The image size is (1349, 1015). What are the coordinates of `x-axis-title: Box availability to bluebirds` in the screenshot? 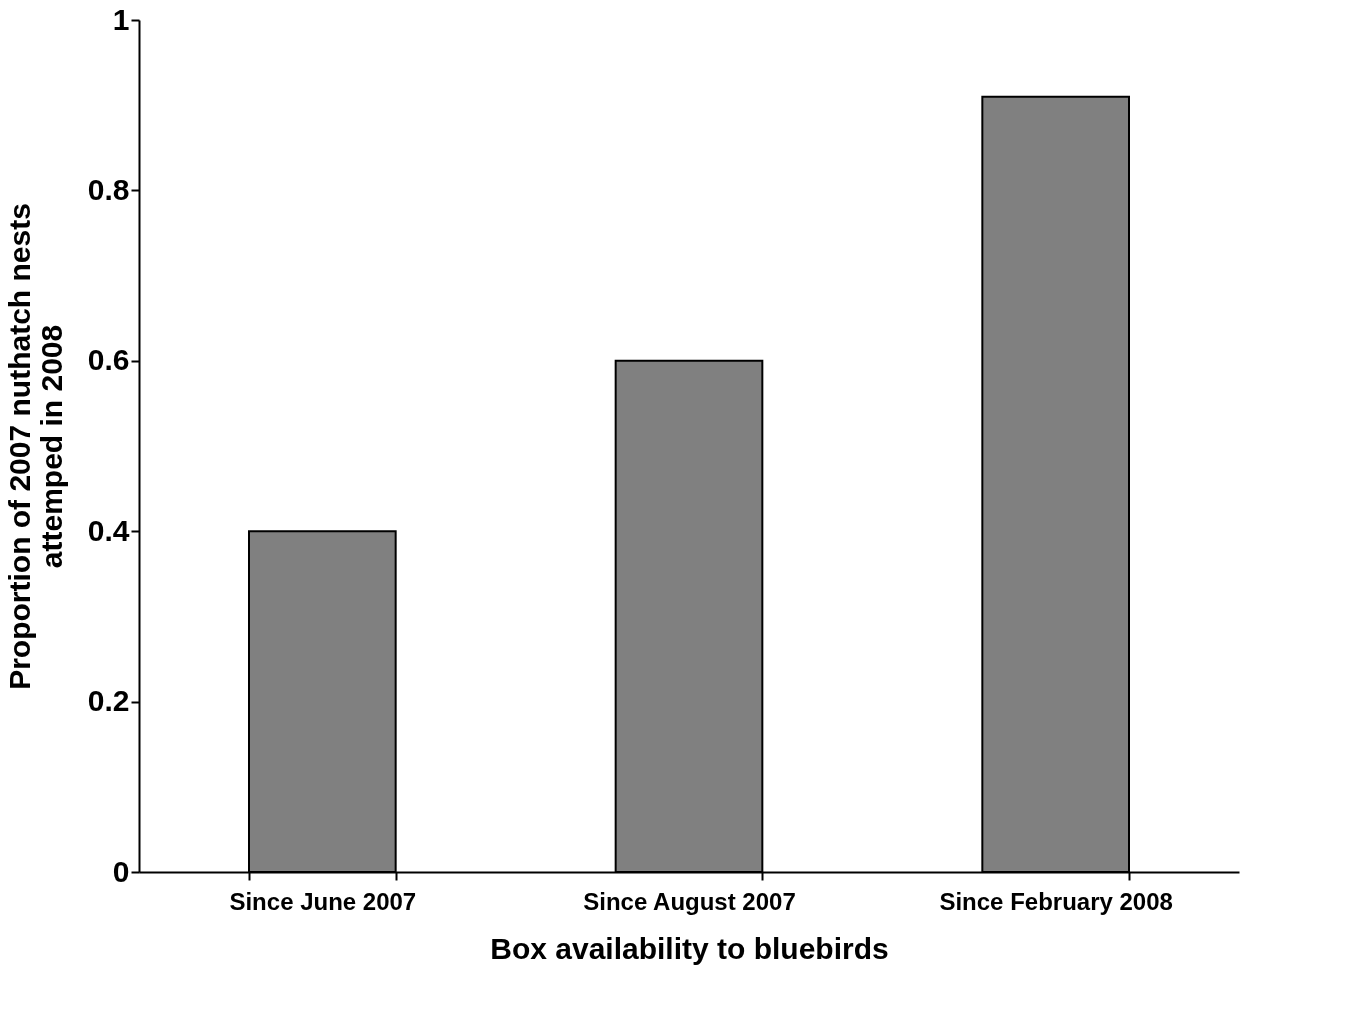 It's located at (689, 948).